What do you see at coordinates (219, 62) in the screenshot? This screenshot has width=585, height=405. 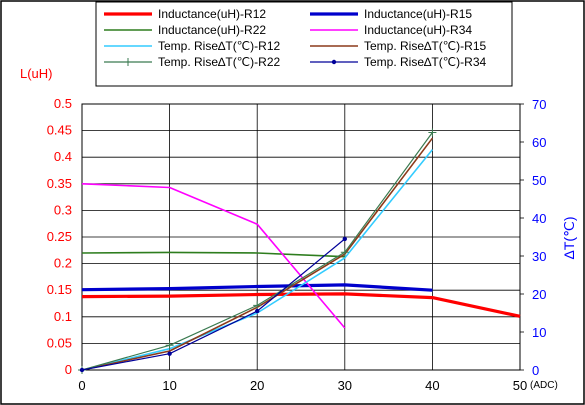 I see `legend-label: Temp. Rise∆T(℃)-R22` at bounding box center [219, 62].